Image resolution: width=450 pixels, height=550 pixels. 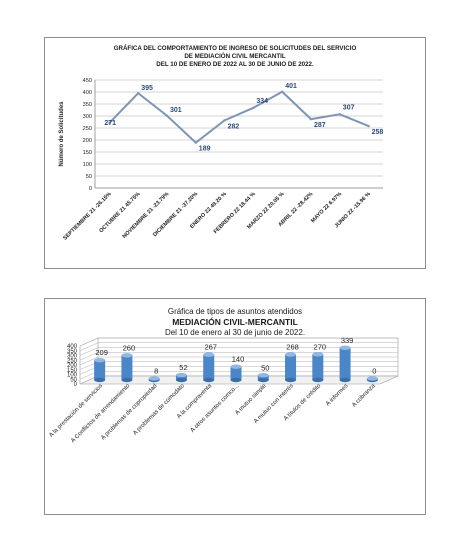 What do you see at coordinates (349, 107) in the screenshot?
I see `data-label: 307` at bounding box center [349, 107].